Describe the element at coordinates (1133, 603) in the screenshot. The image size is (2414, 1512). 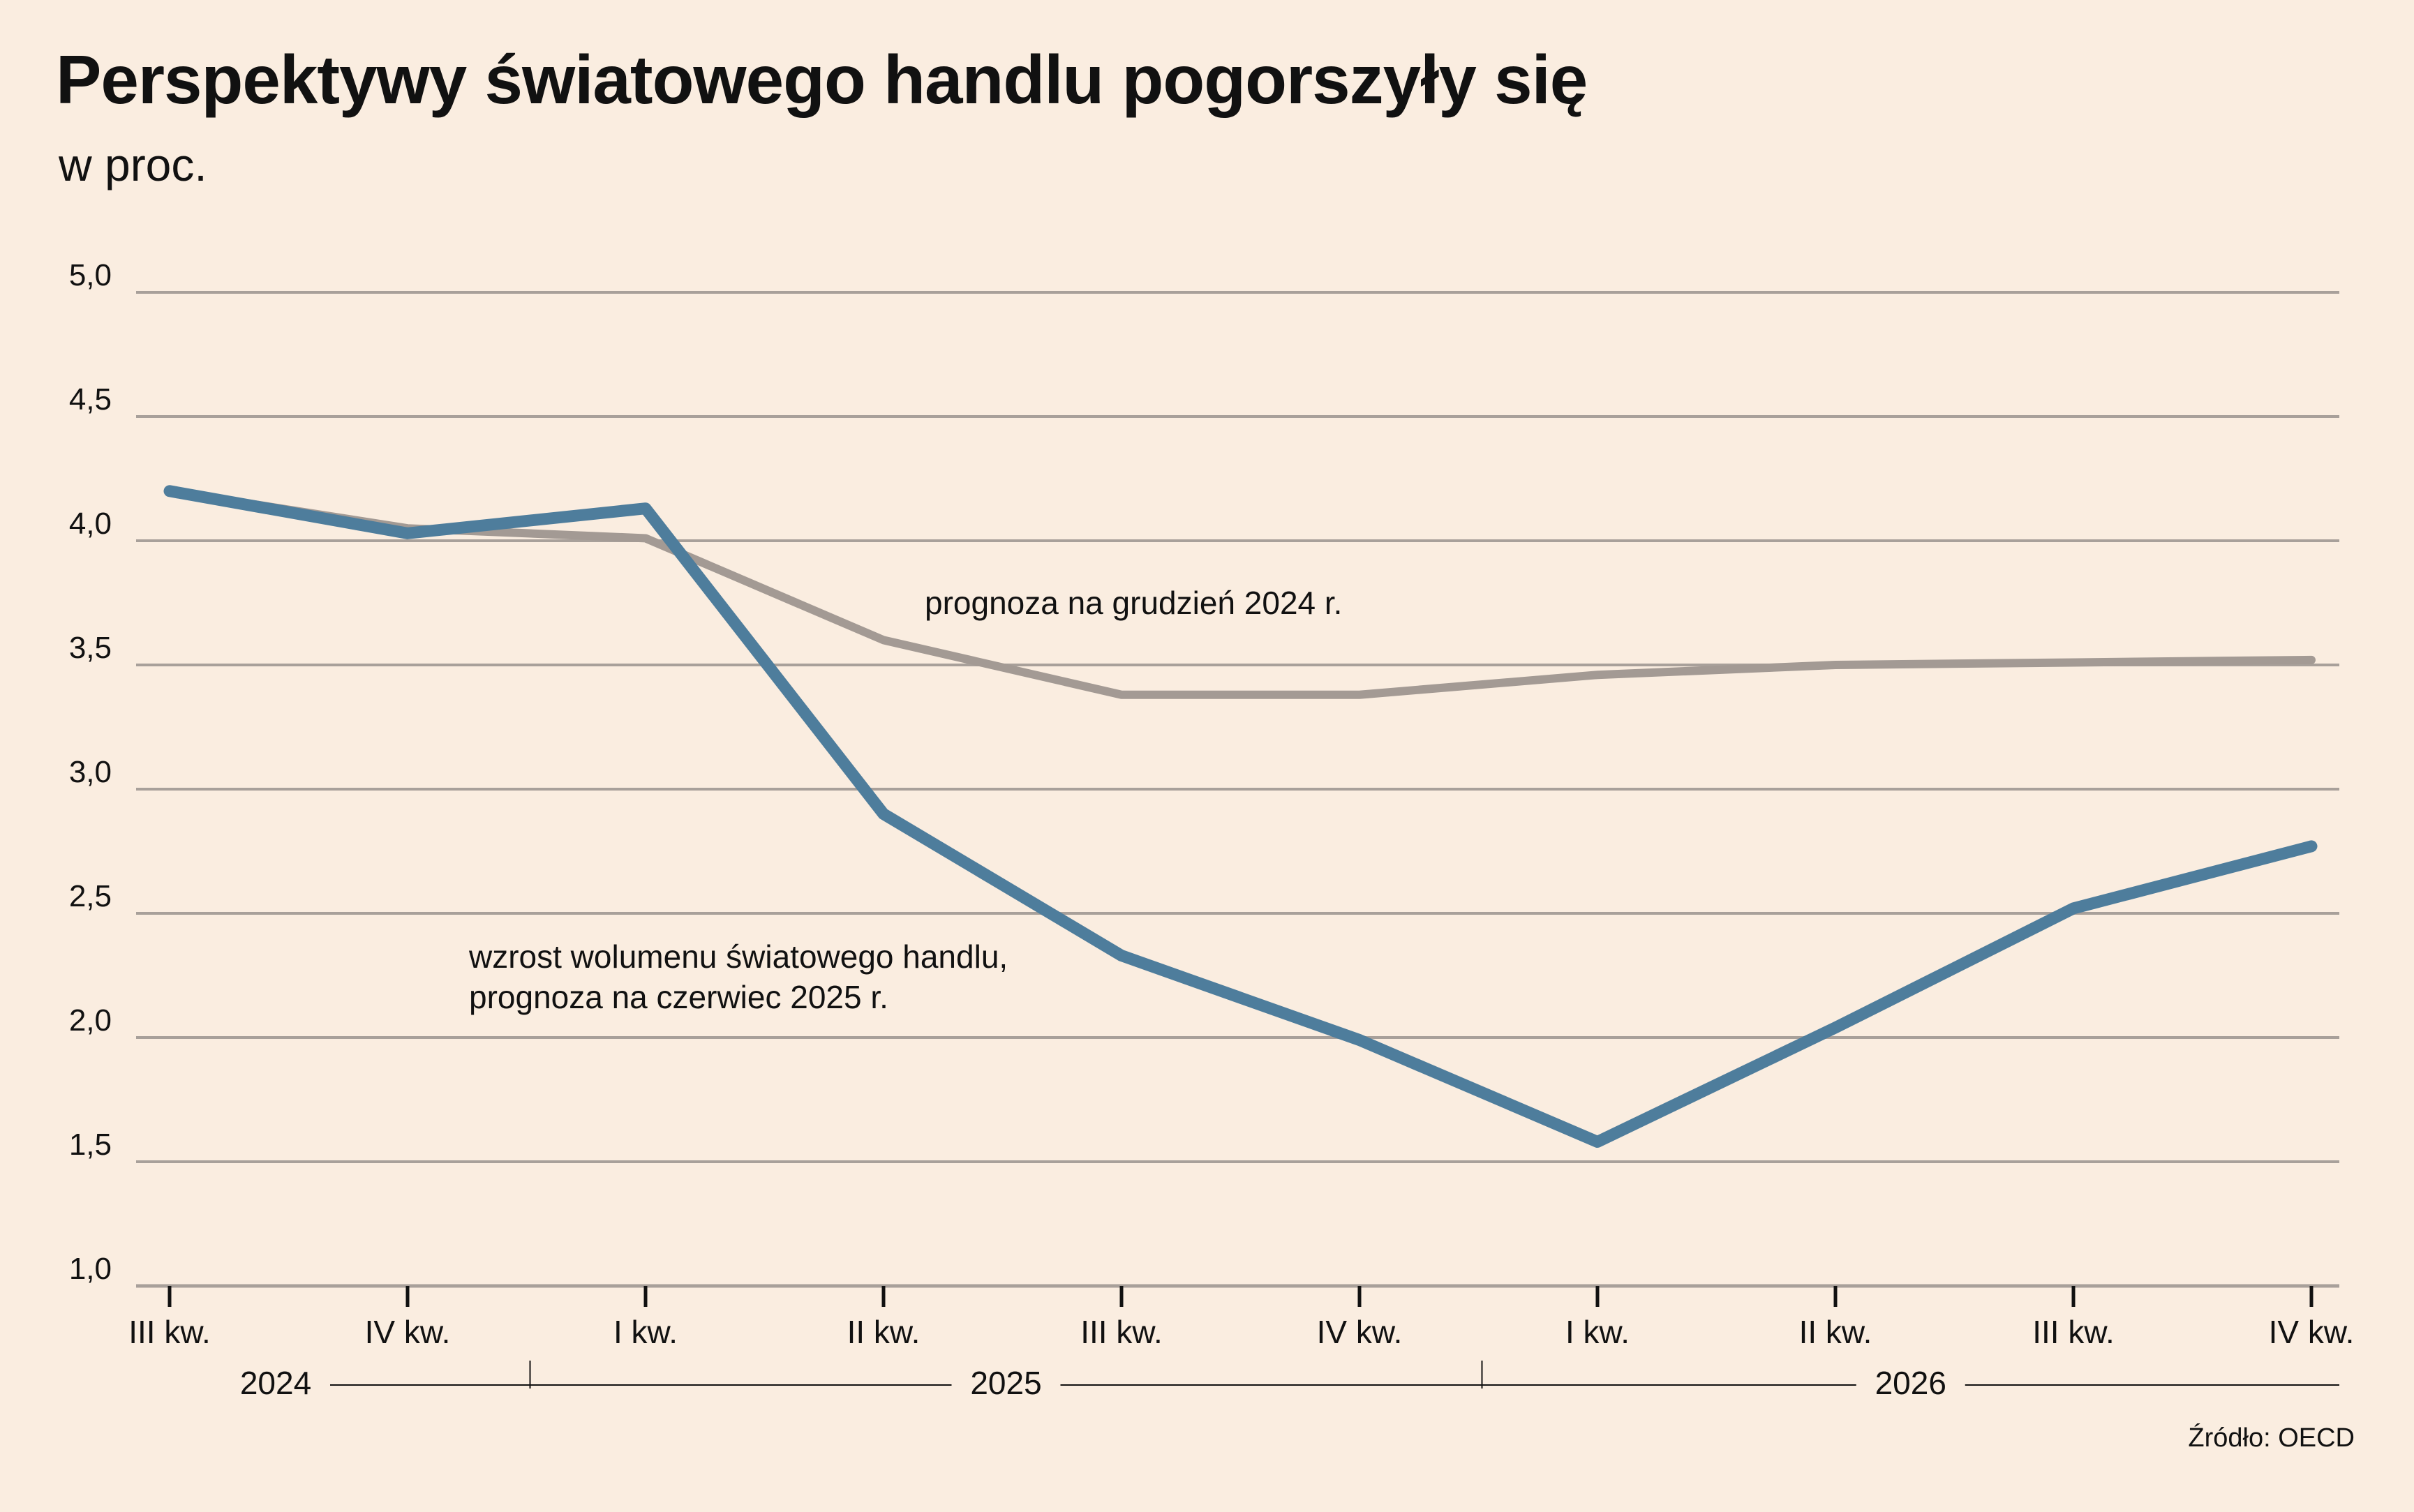
I see `series-annotation: prognoza na grudzień 2024 r.` at that location.